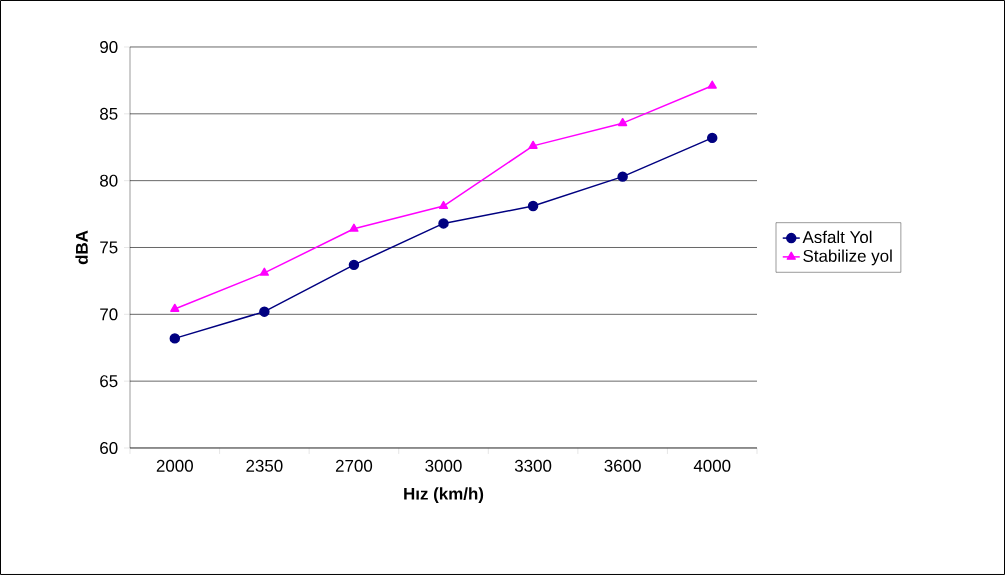  I want to click on y-tick-label: 65, so click(109, 381).